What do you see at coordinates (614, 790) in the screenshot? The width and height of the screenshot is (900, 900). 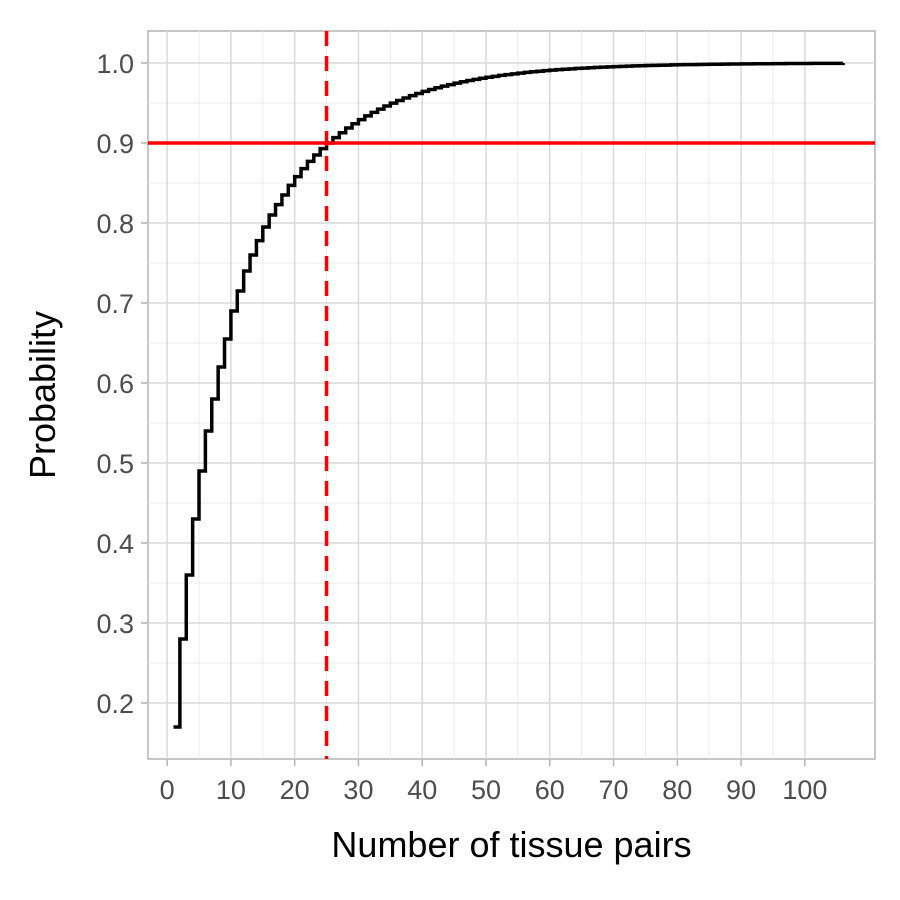 I see `x-tick-label: 70` at bounding box center [614, 790].